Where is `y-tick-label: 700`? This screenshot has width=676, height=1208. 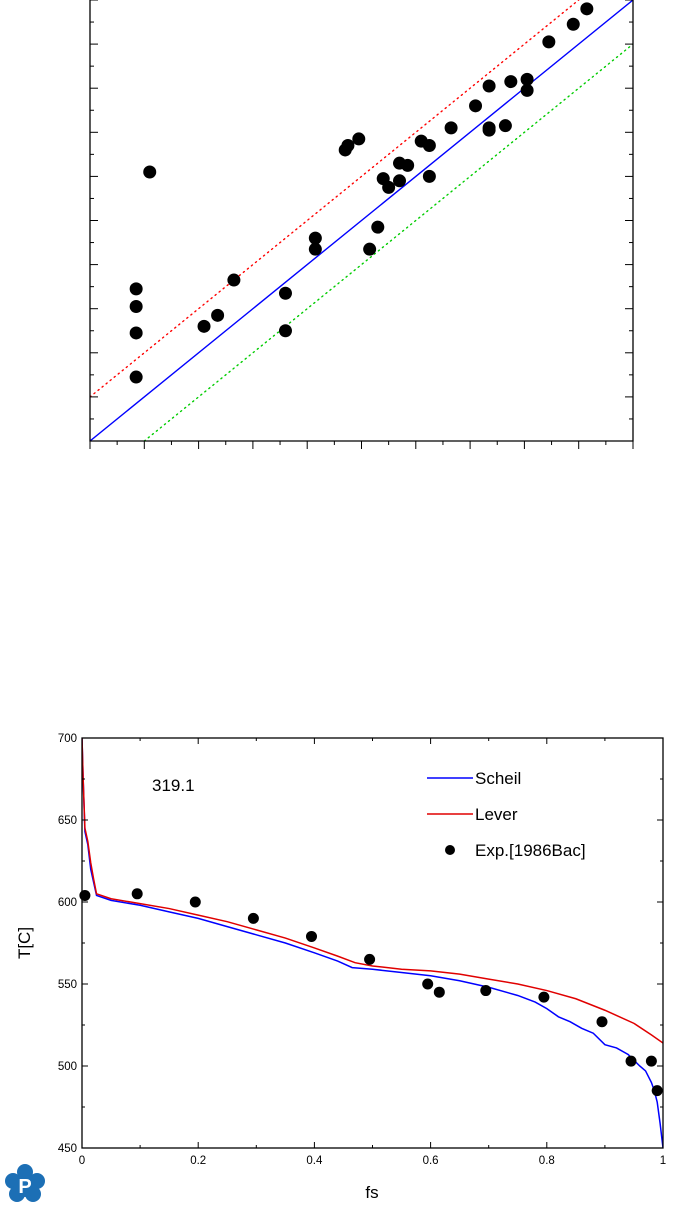
y-tick-label: 700 is located at coordinates (67, 739).